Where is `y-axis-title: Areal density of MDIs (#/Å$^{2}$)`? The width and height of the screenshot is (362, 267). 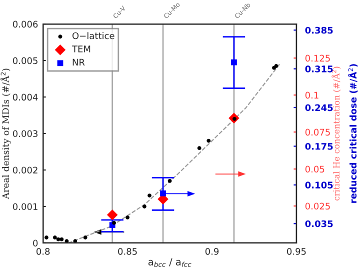 y-axis-title: Areal density of MDIs (#/Å$^{2}$) is located at coordinates (5, 134).